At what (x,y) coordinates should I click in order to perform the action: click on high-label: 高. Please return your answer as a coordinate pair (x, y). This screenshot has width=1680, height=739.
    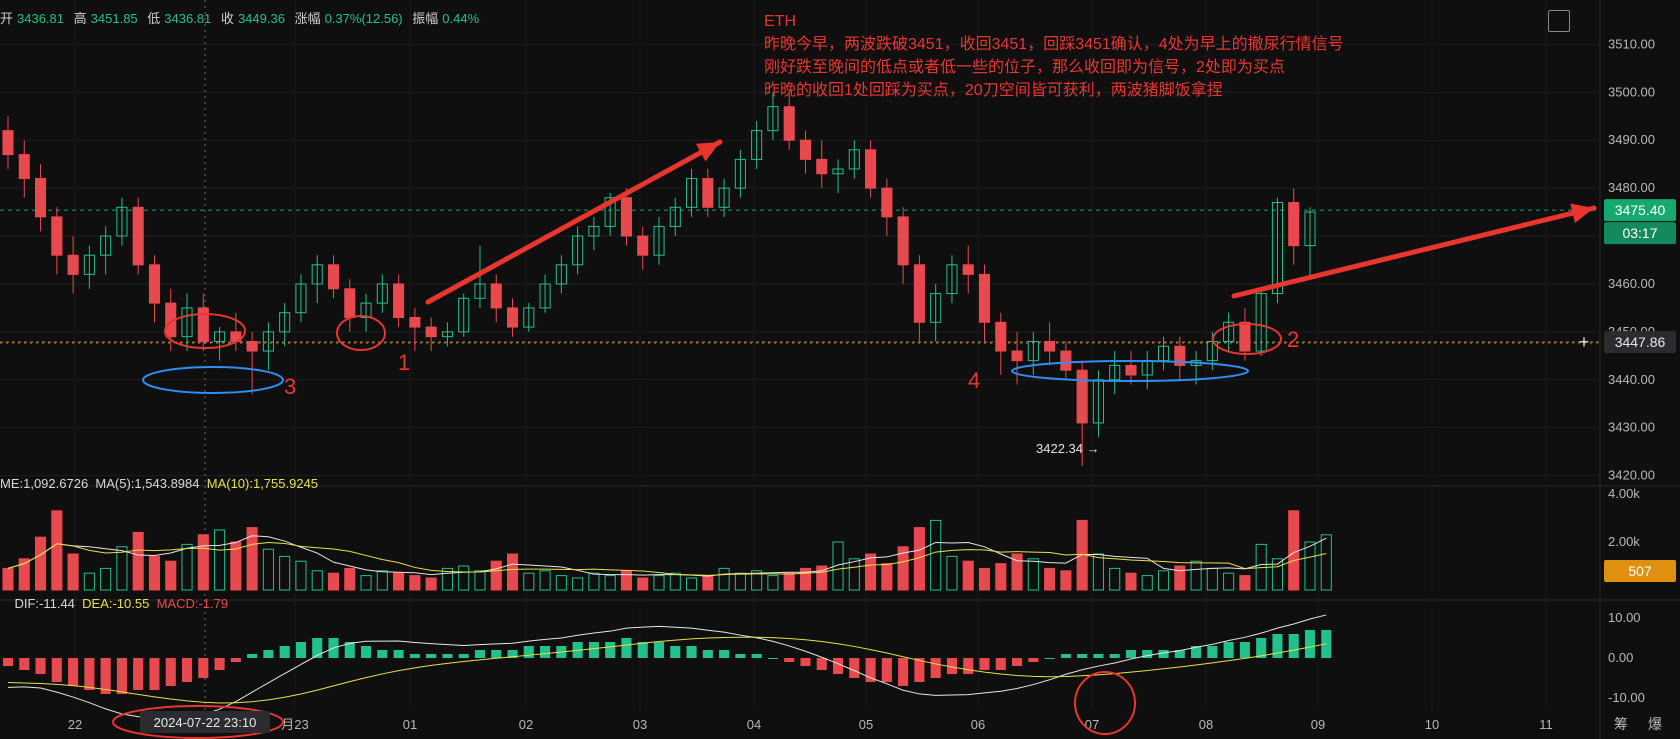
    Looking at the image, I should click on (80, 18).